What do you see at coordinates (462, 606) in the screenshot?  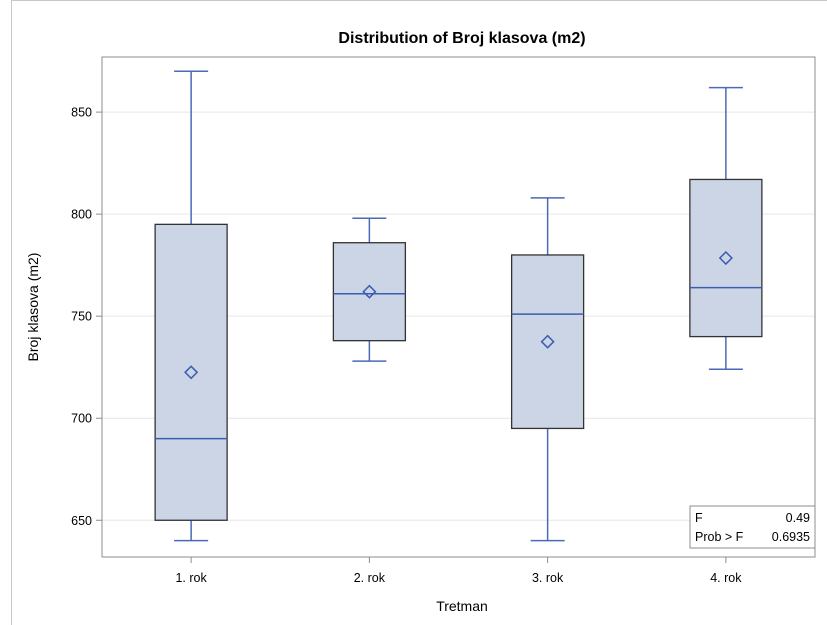 I see `x-axis-label: Tretman` at bounding box center [462, 606].